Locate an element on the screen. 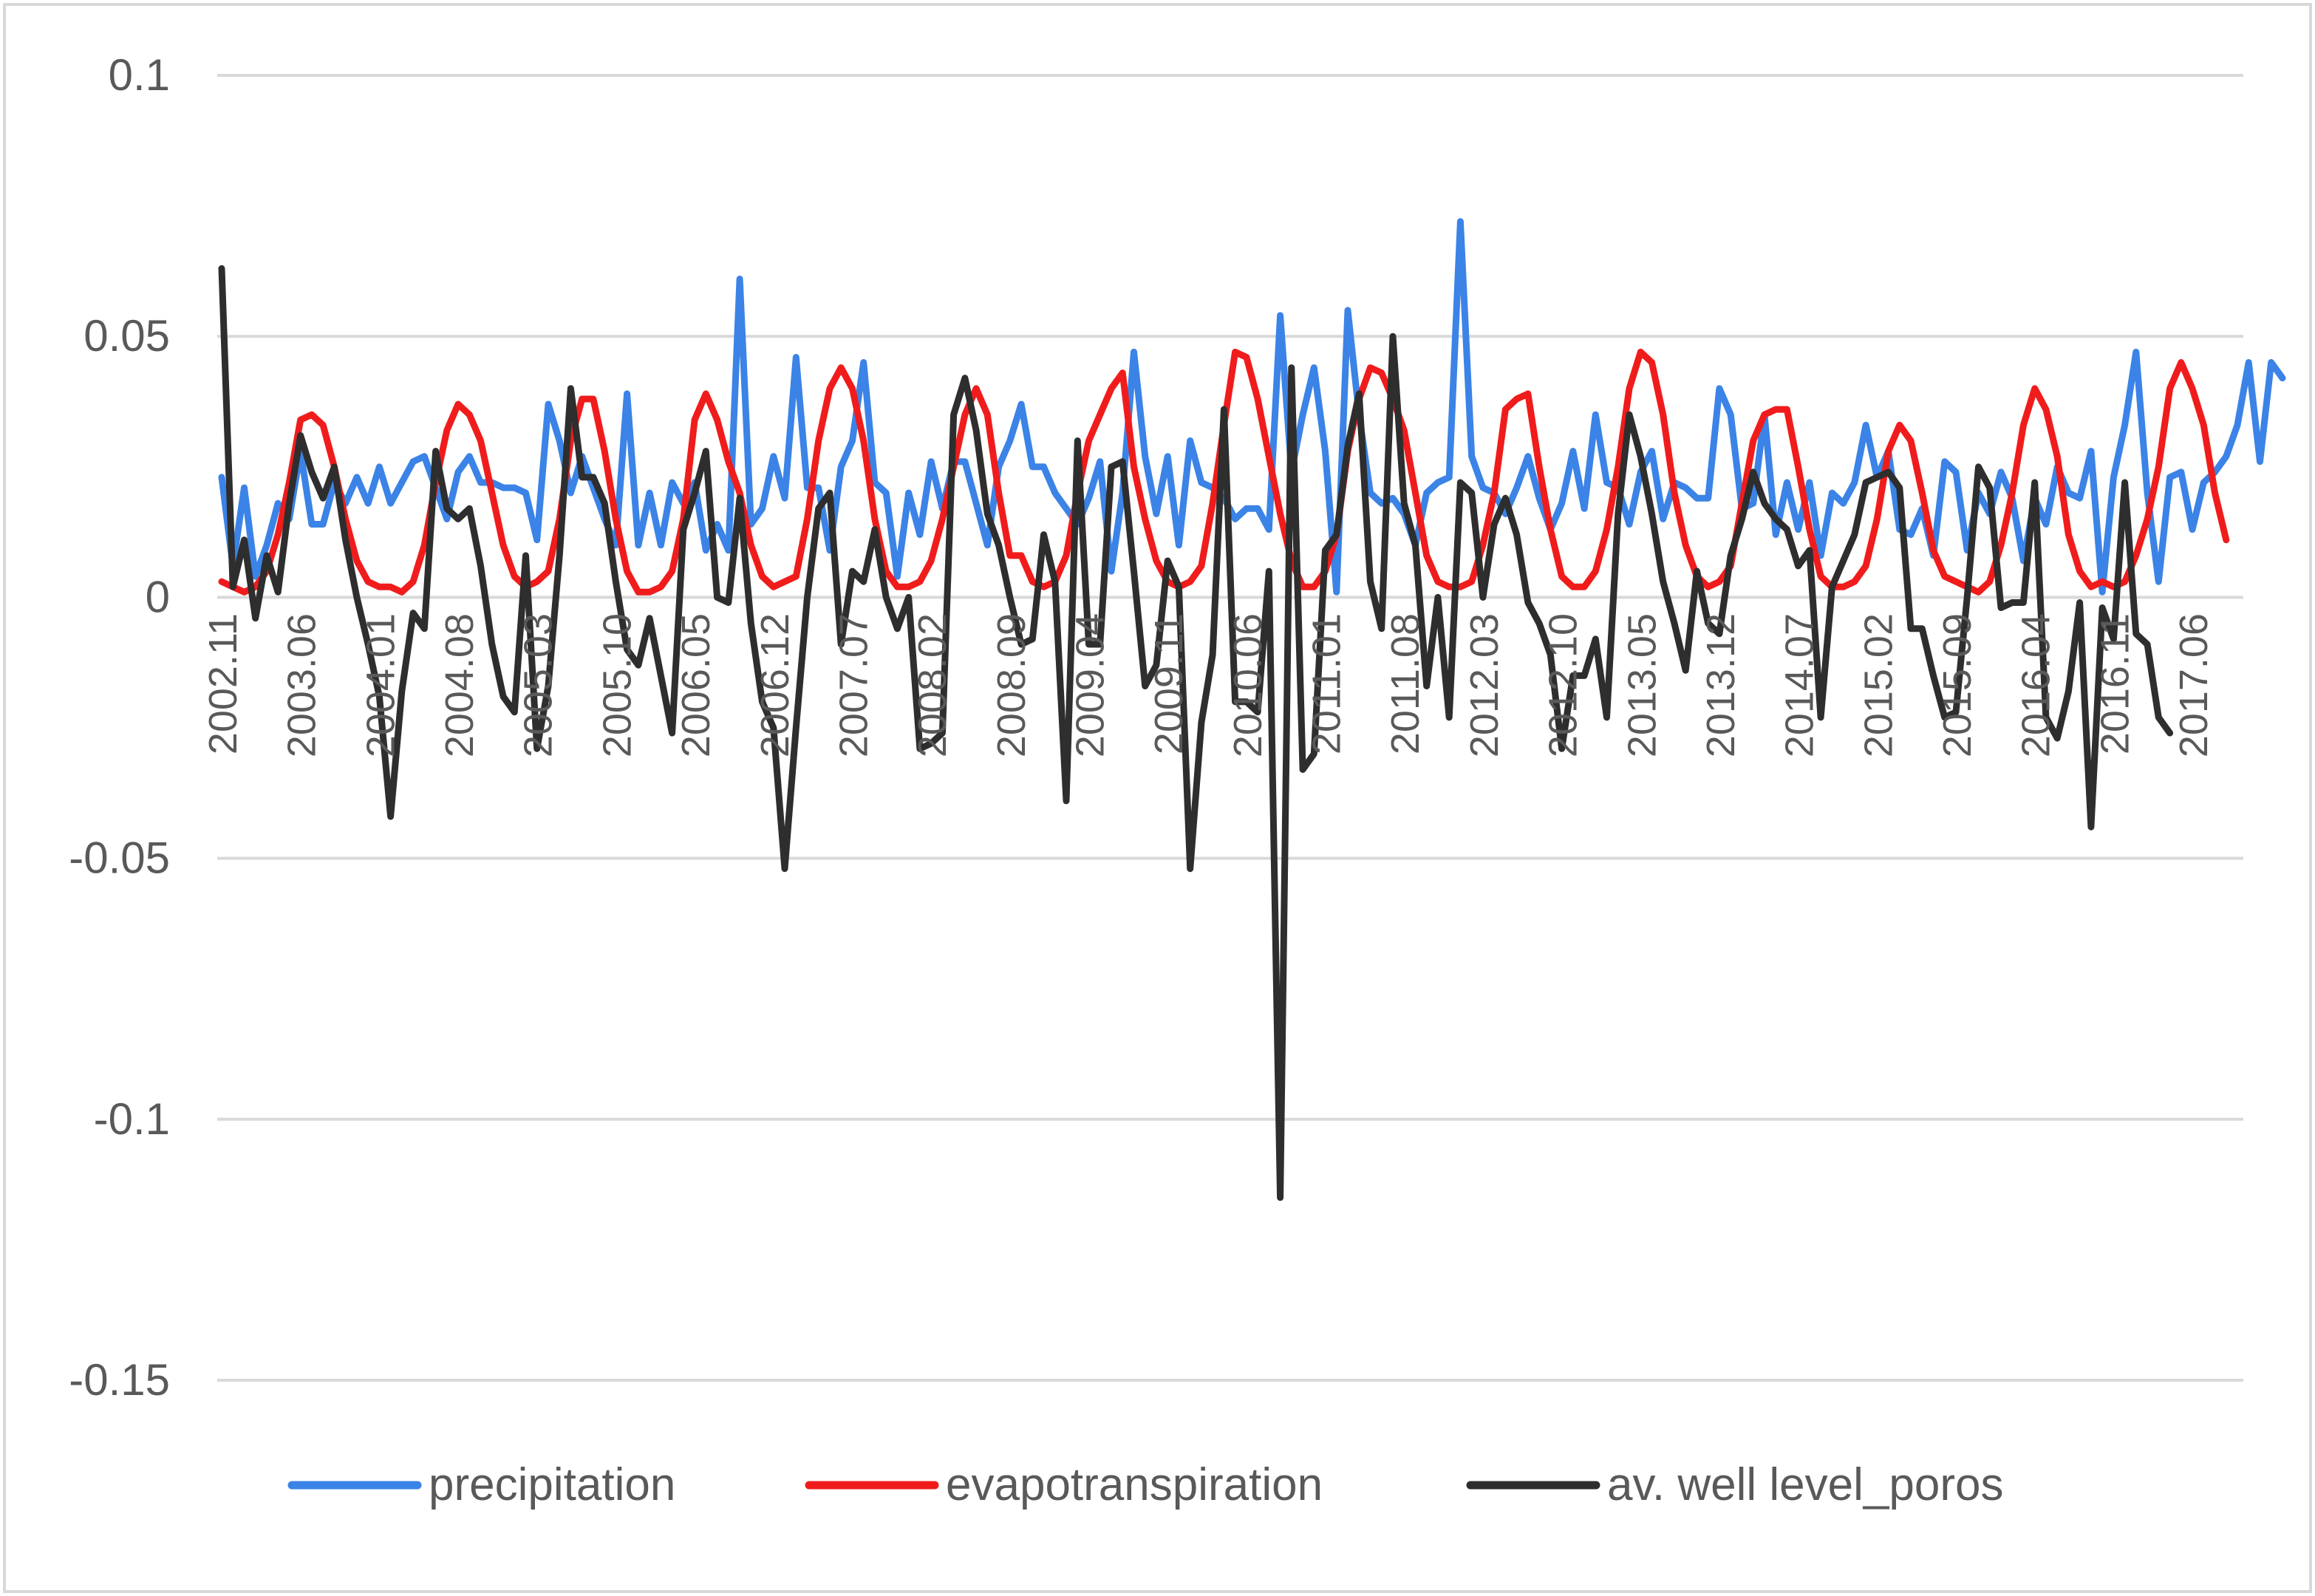 Image resolution: width=2315 pixels, height=1596 pixels. x-tick-label: 2012.03 is located at coordinates (1485, 685).